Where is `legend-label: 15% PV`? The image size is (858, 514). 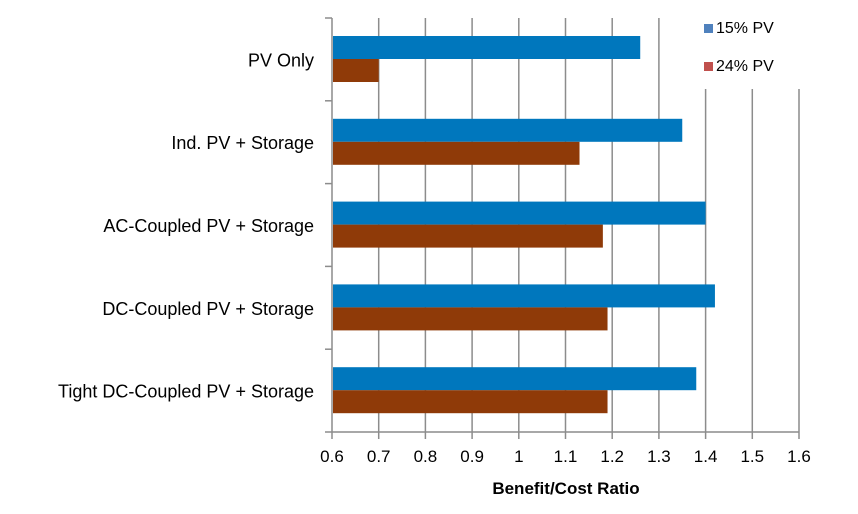 legend-label: 15% PV is located at coordinates (745, 28).